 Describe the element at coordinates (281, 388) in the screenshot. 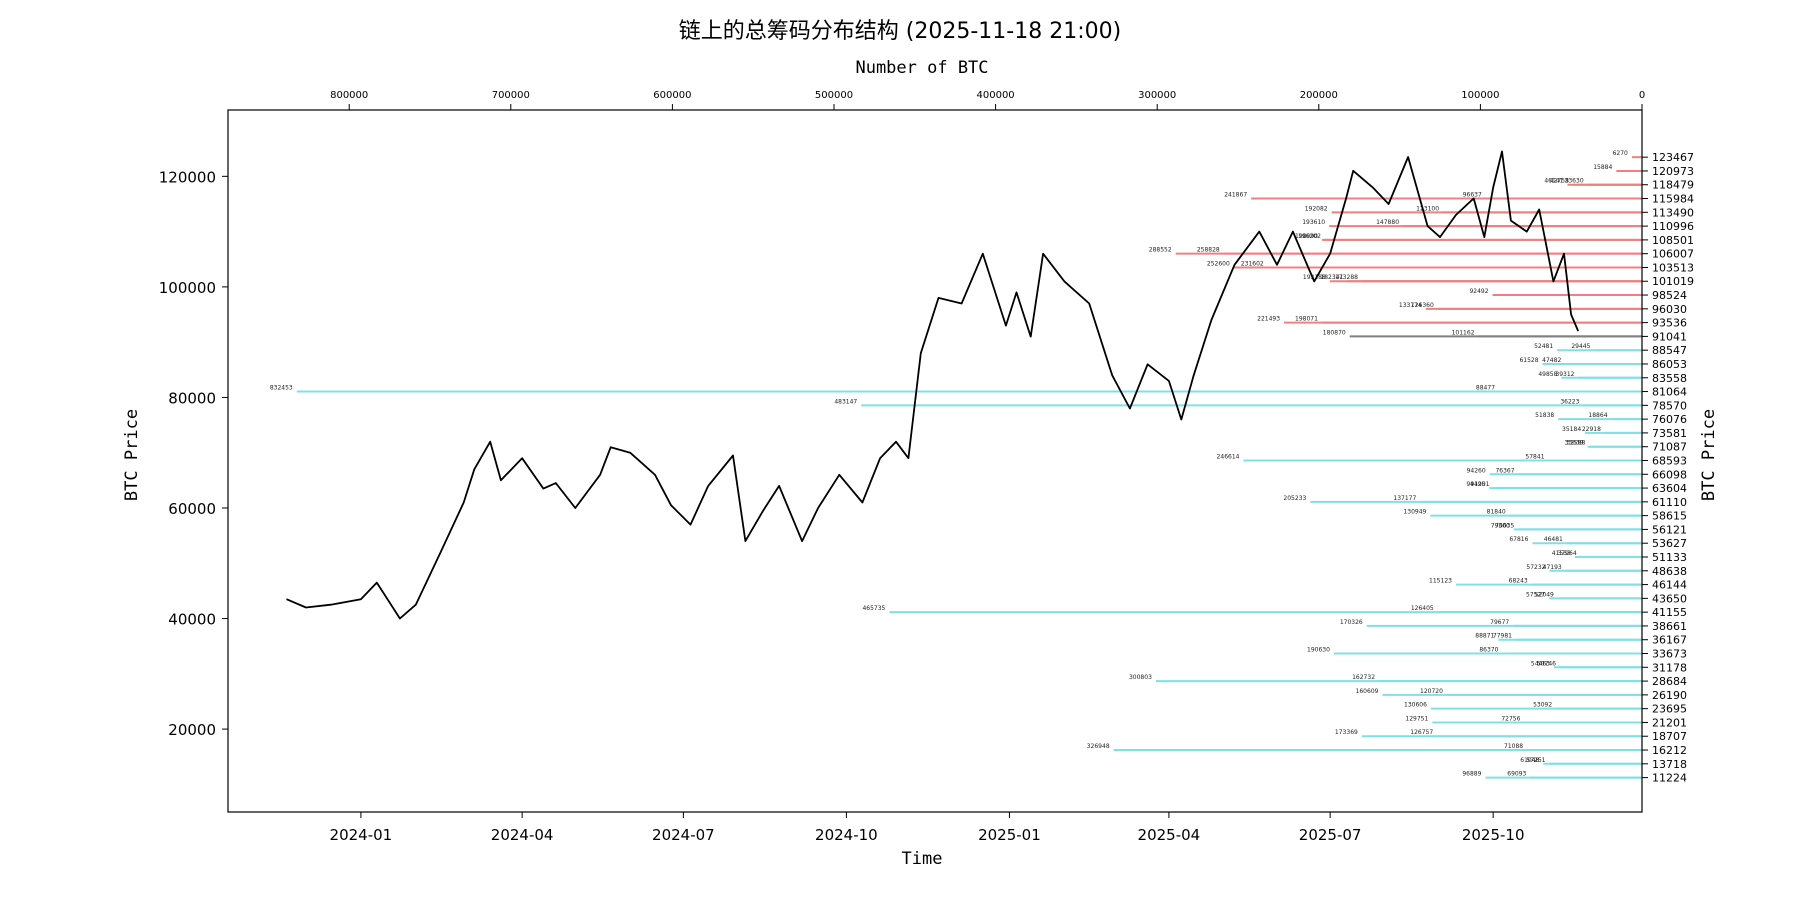

I see `bar-value-label: 832453` at that location.